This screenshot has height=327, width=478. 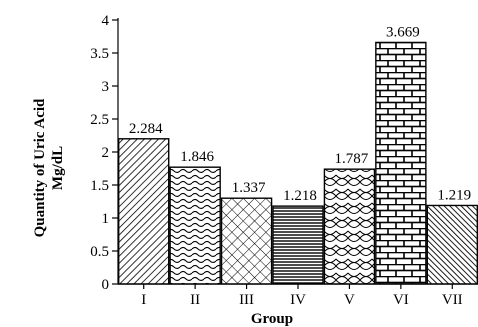 I want to click on value-label-I: 2.284, so click(x=146, y=129).